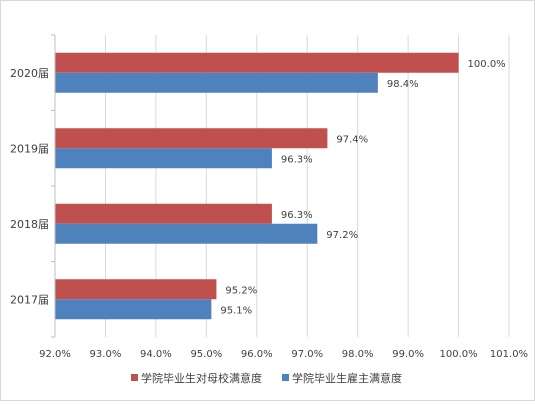 The image size is (535, 404). What do you see at coordinates (236, 310) in the screenshot?
I see `data-label: 95.1%` at bounding box center [236, 310].